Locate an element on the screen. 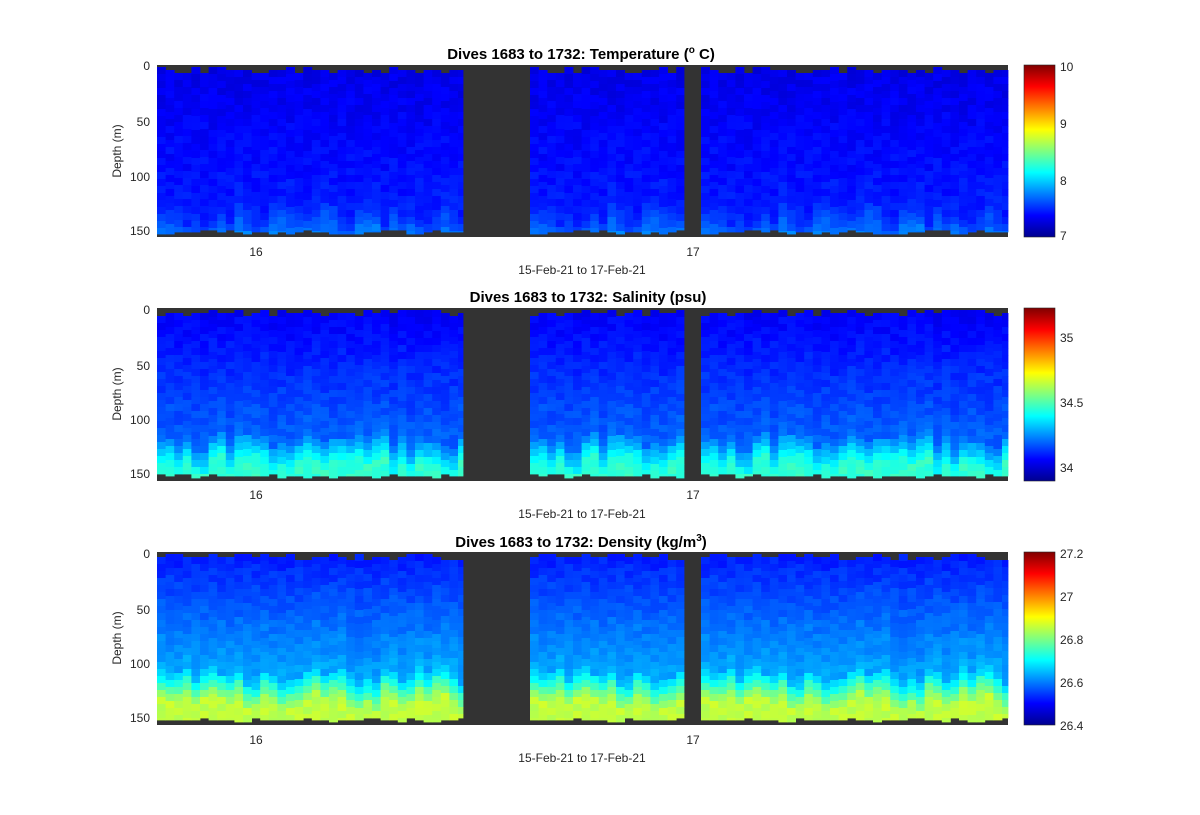  y-tick-label: 150 is located at coordinates (140, 231).